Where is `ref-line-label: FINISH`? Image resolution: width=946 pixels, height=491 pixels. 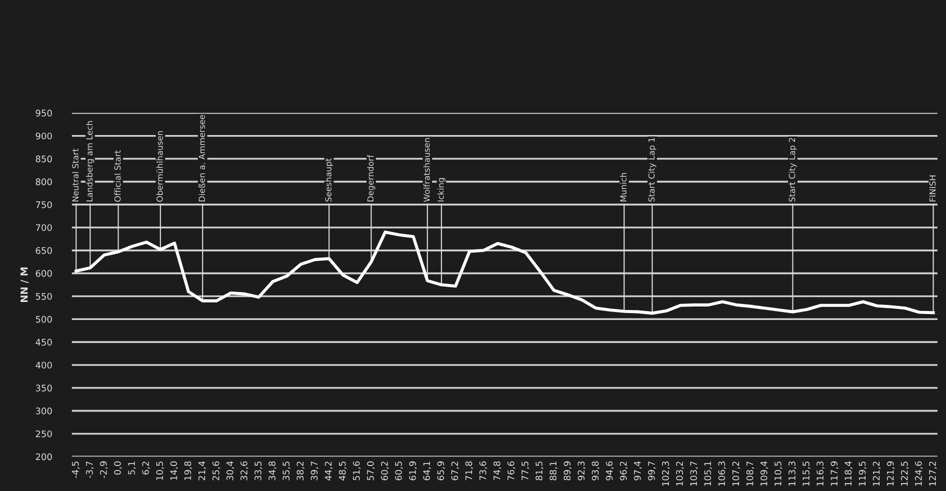
ref-line-label: FINISH is located at coordinates (932, 188).